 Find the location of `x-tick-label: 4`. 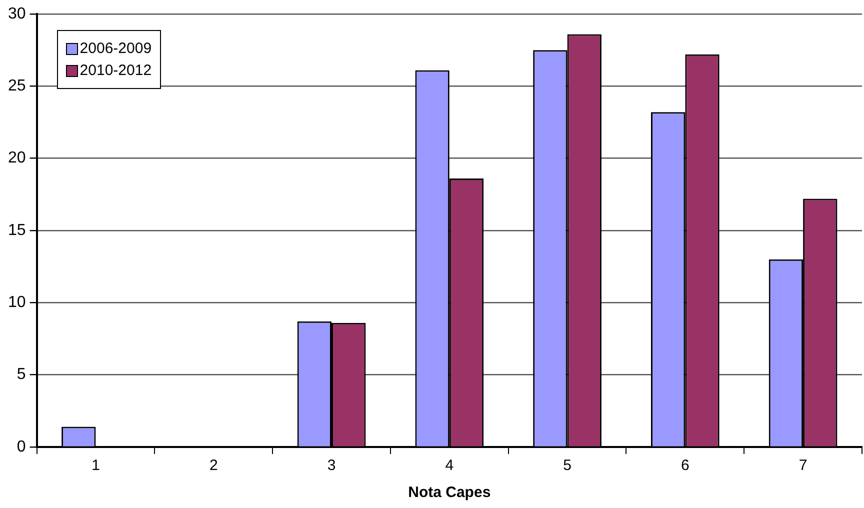

x-tick-label: 4 is located at coordinates (449, 465).